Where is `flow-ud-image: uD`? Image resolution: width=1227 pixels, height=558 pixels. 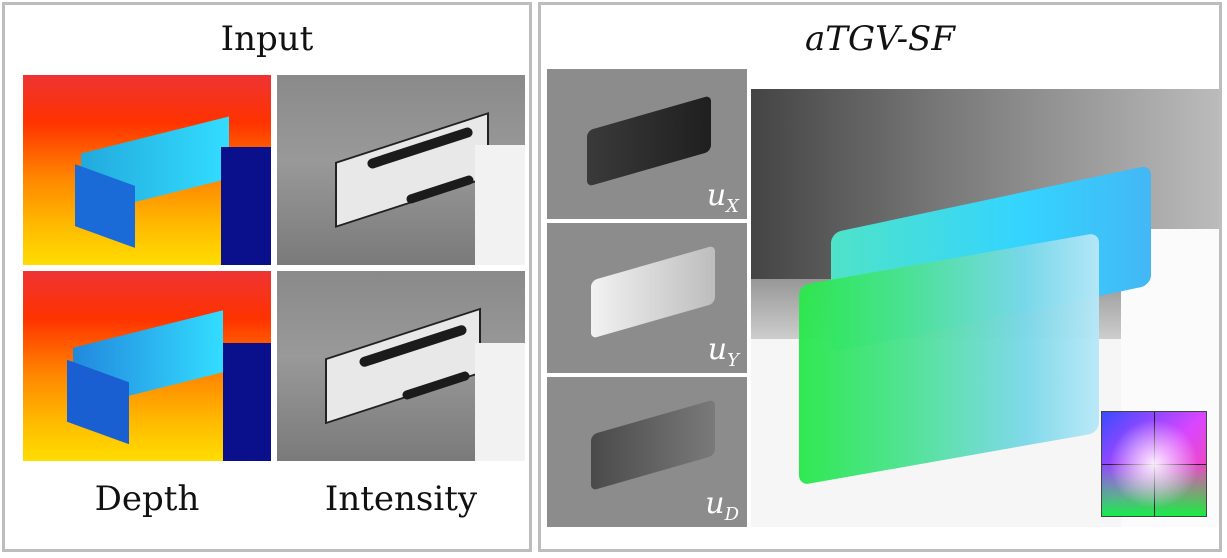 flow-ud-image: uD is located at coordinates (647, 452).